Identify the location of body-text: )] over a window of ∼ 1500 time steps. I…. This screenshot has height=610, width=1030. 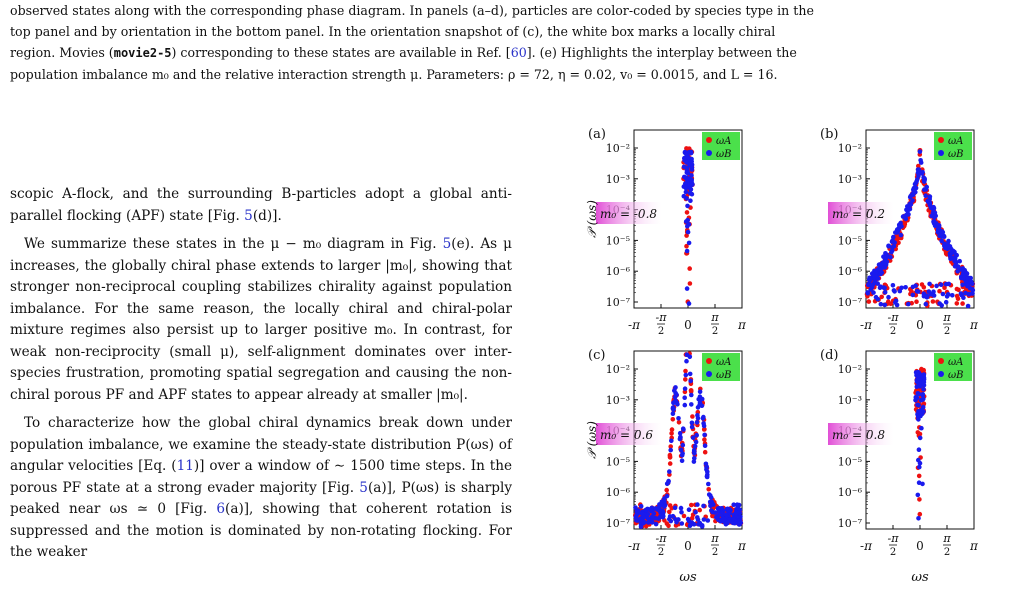
(261, 477).